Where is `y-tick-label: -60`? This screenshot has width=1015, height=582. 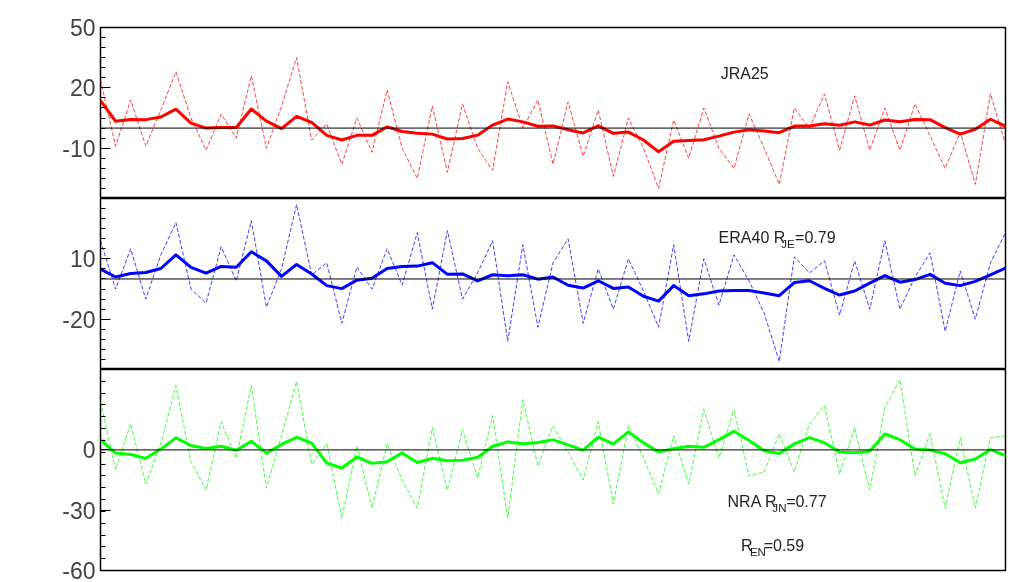
y-tick-label: -60 is located at coordinates (79, 570).